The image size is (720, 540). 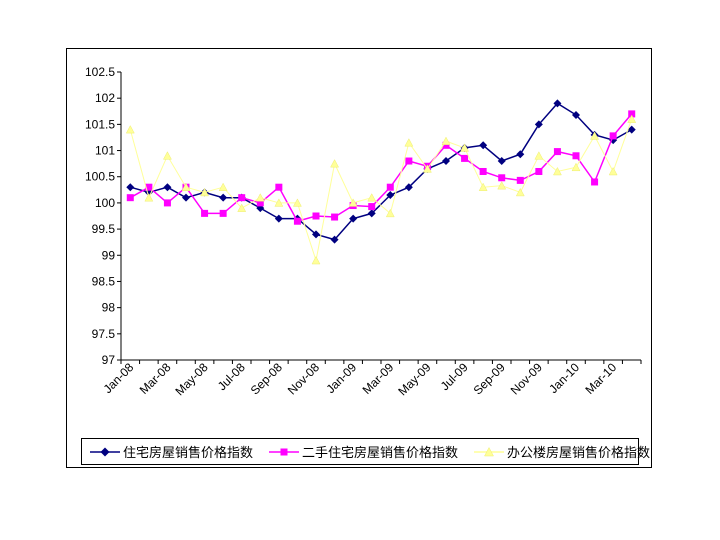 What do you see at coordinates (266, 378) in the screenshot?
I see `x-tick-label: Sep-08` at bounding box center [266, 378].